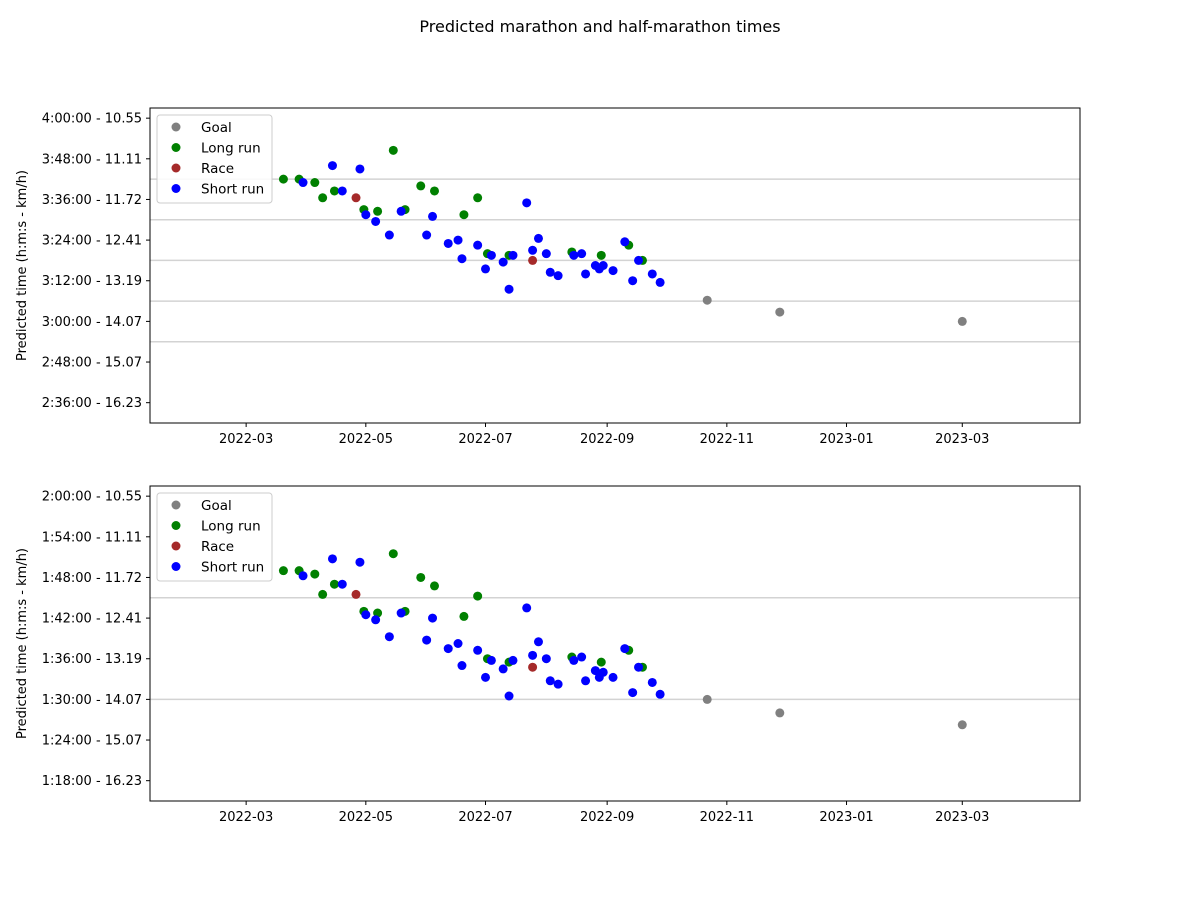  What do you see at coordinates (92, 403) in the screenshot?
I see `y-tick-label: 2:36:00 - 16.23` at bounding box center [92, 403].